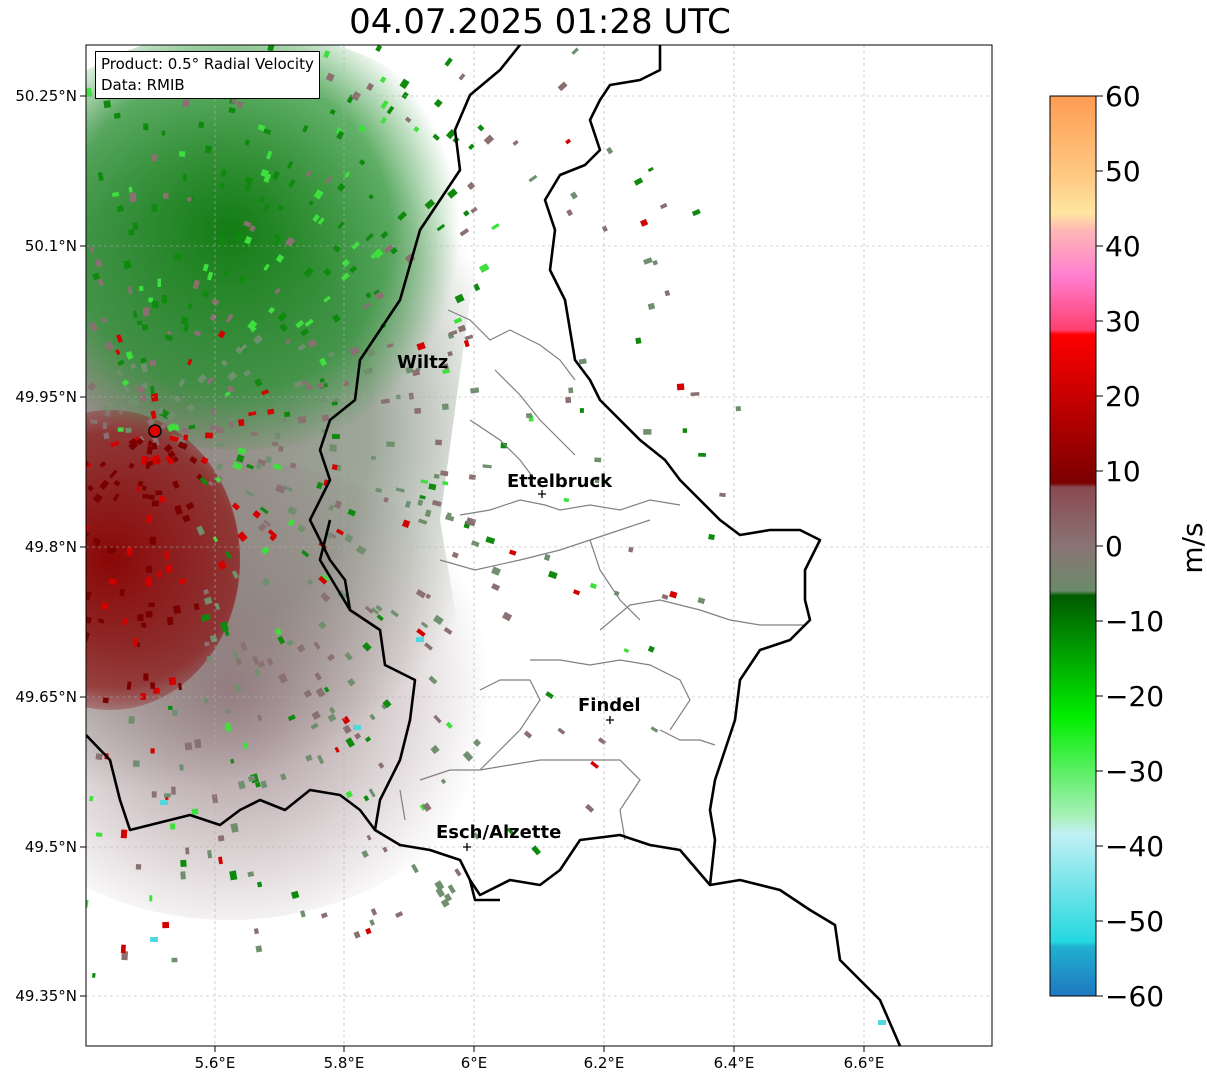 This screenshot has width=1207, height=1081. I want to click on lat-tick-label: 49.95°N, so click(46, 397).